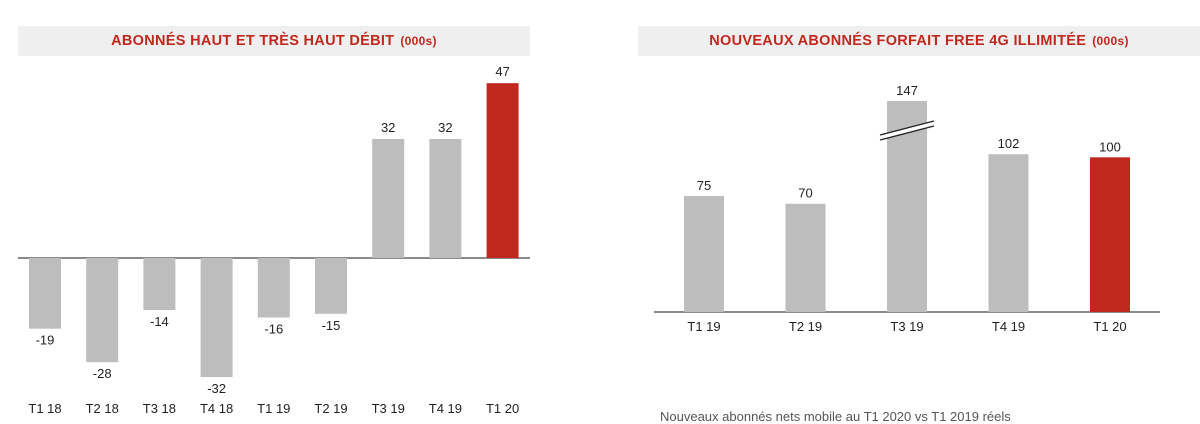  What do you see at coordinates (330, 408) in the screenshot?
I see `left-category-label: T2 19` at bounding box center [330, 408].